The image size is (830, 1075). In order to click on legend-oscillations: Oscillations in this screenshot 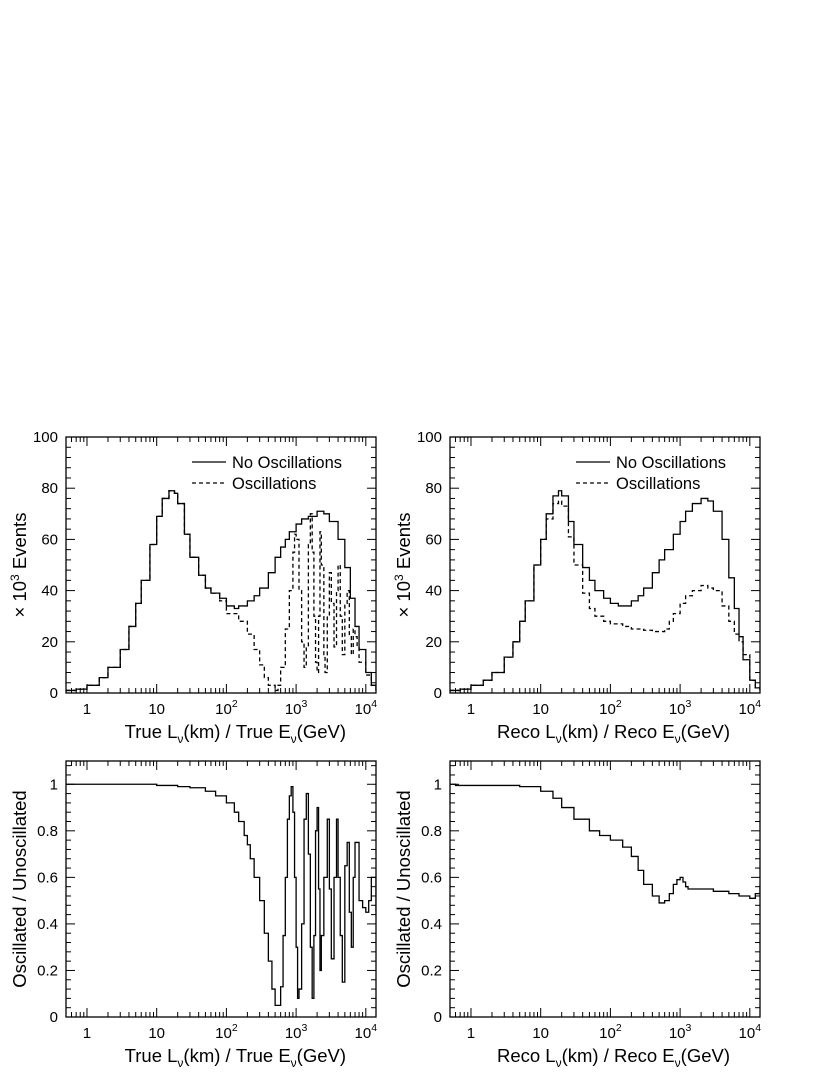, I will do `click(658, 484)`.